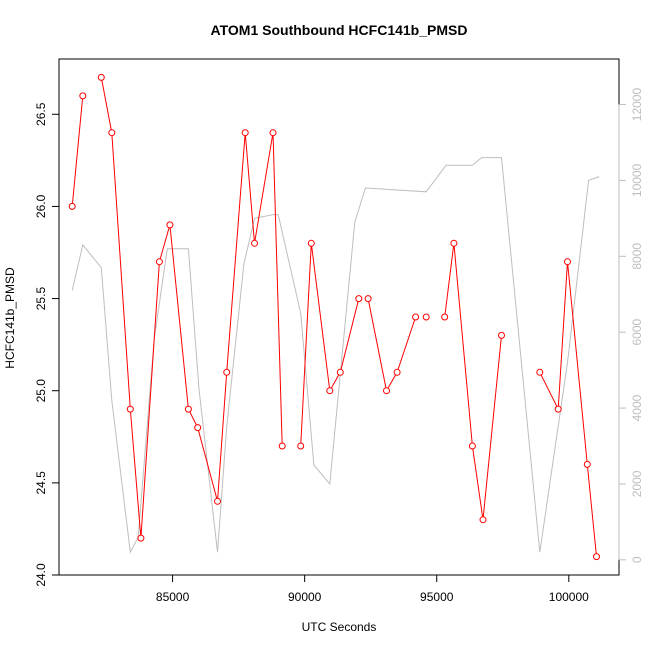  What do you see at coordinates (637, 256) in the screenshot?
I see `y2-tick-label: 8000` at bounding box center [637, 256].